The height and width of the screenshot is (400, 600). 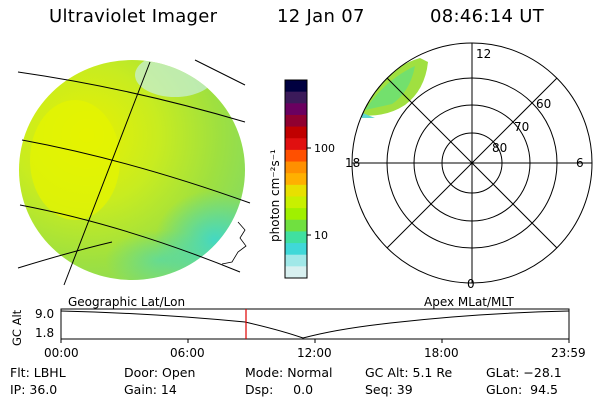 I want to click on app-title: Ultraviolet Imager, so click(x=133, y=16).